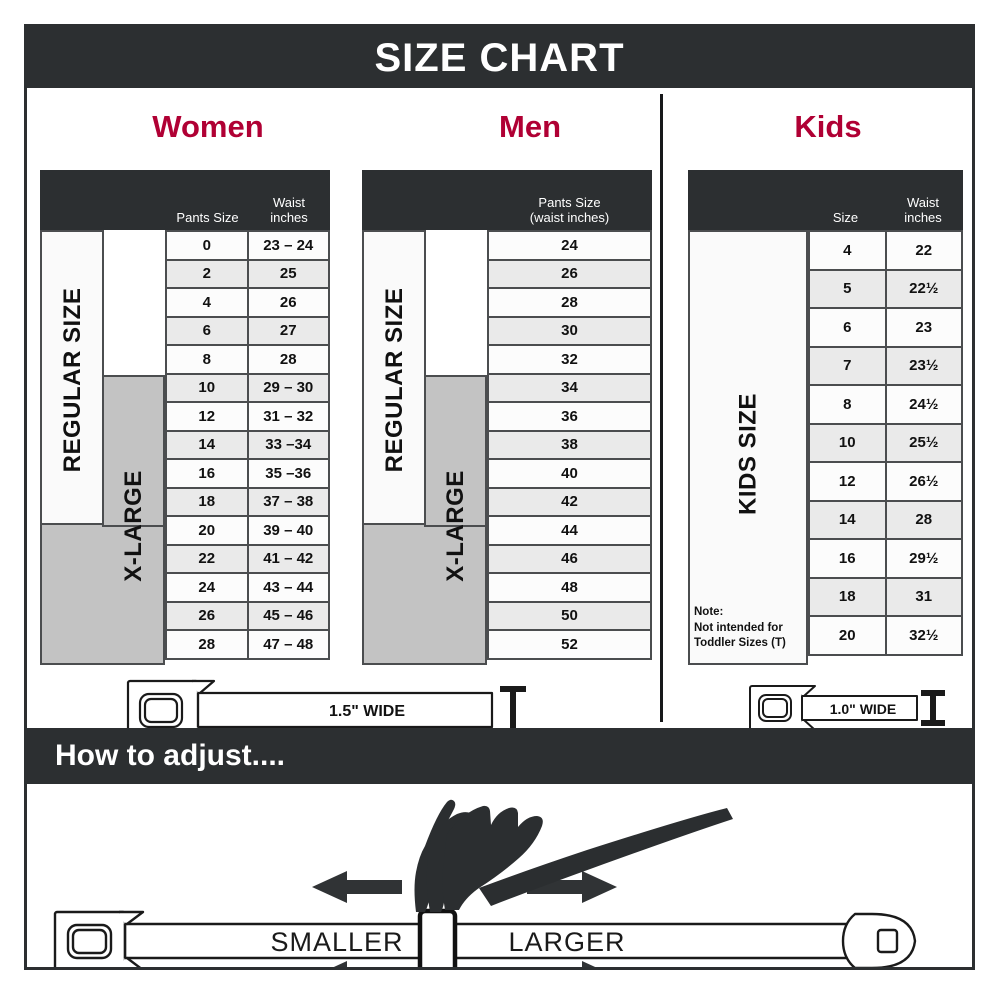 This screenshot has width=1000, height=1000. What do you see at coordinates (740, 643) in the screenshot?
I see `kids-note-line3: Toddler Sizes (T)` at bounding box center [740, 643].